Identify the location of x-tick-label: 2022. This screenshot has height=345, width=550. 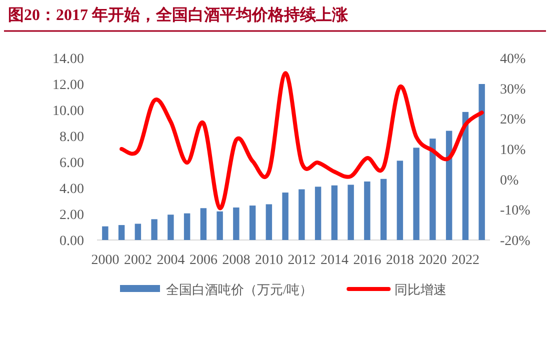
(465, 260).